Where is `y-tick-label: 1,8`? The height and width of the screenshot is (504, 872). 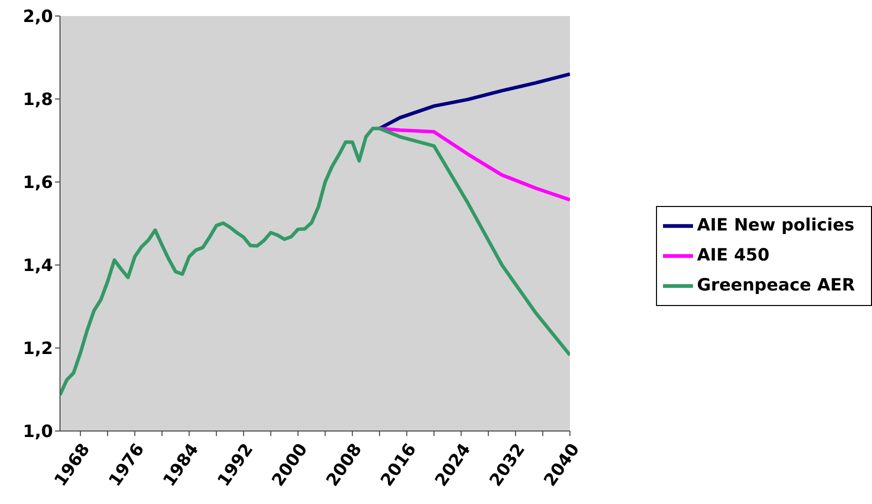 y-tick-label: 1,8 is located at coordinates (37, 100).